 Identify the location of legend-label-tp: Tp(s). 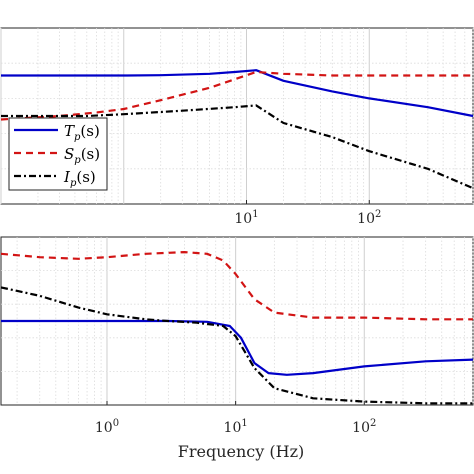
(82, 132).